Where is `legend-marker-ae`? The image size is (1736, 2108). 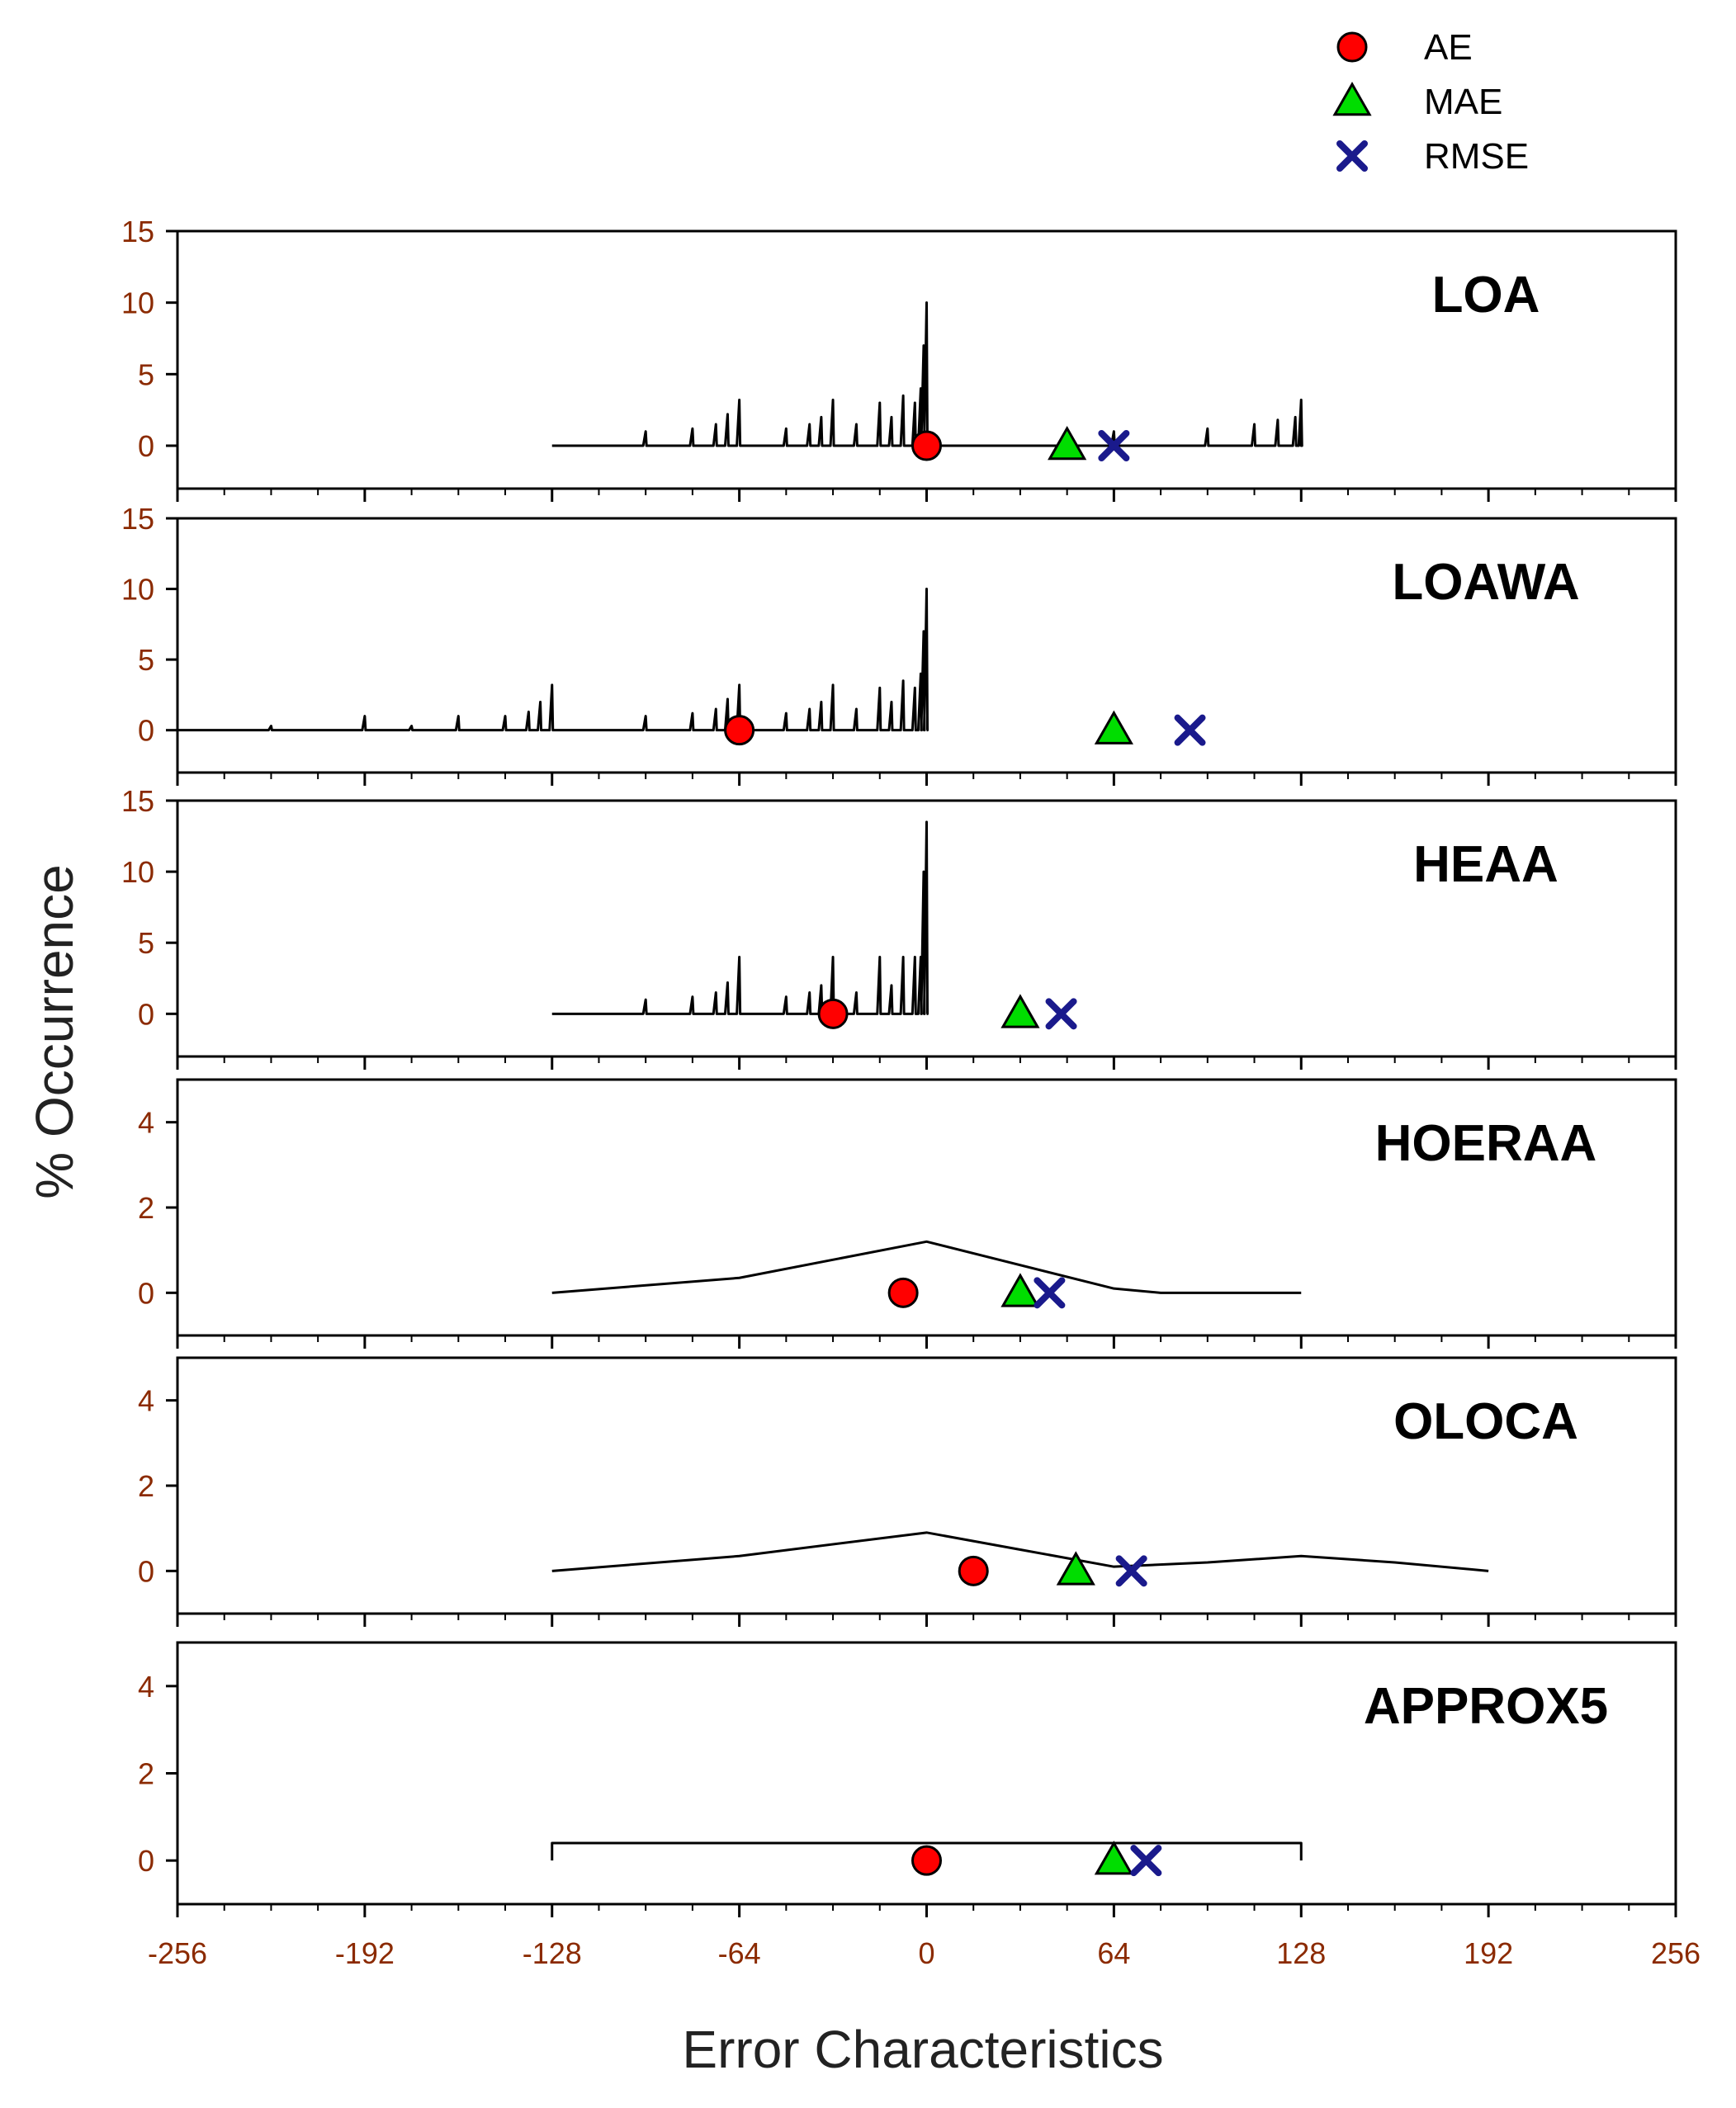
legend-marker-ae is located at coordinates (1352, 47).